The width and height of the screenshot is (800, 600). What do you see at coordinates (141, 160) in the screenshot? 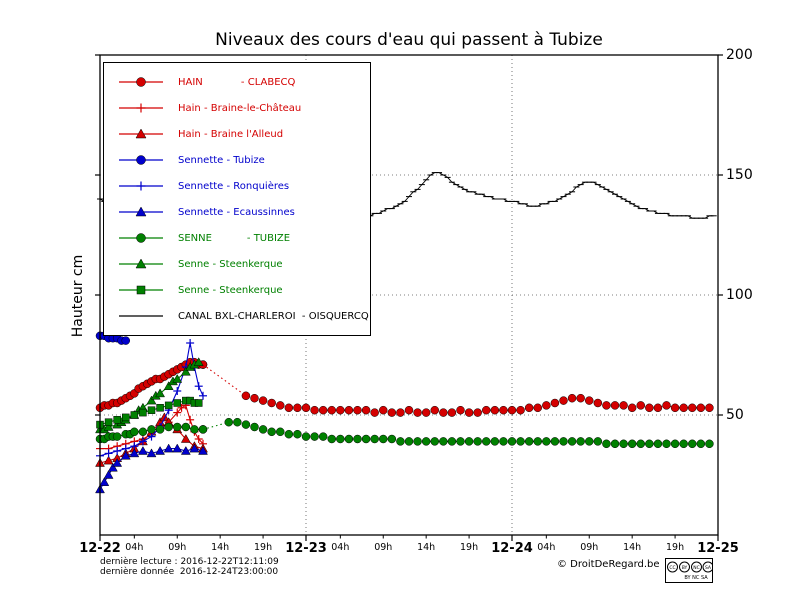
I see `sennette-tubize-legend-marker` at bounding box center [141, 160].